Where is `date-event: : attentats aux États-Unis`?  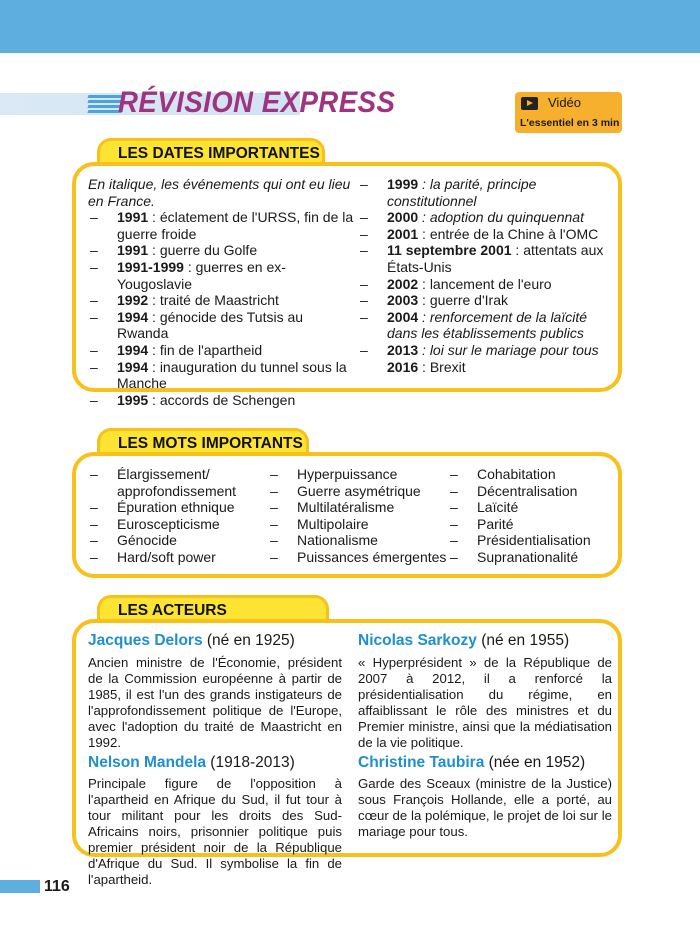
date-event: : attentats aux États-Unis is located at coordinates (495, 258).